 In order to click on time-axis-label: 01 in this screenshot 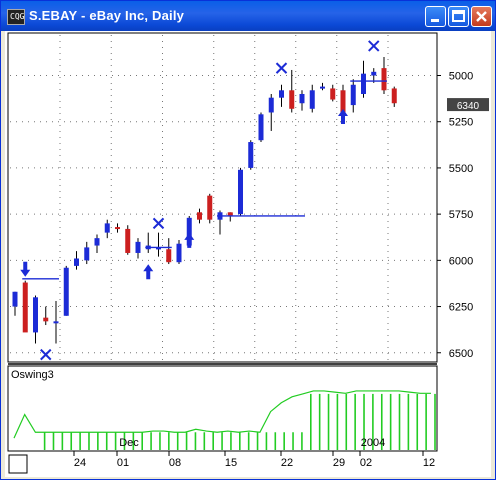, I will do `click(123, 463)`.